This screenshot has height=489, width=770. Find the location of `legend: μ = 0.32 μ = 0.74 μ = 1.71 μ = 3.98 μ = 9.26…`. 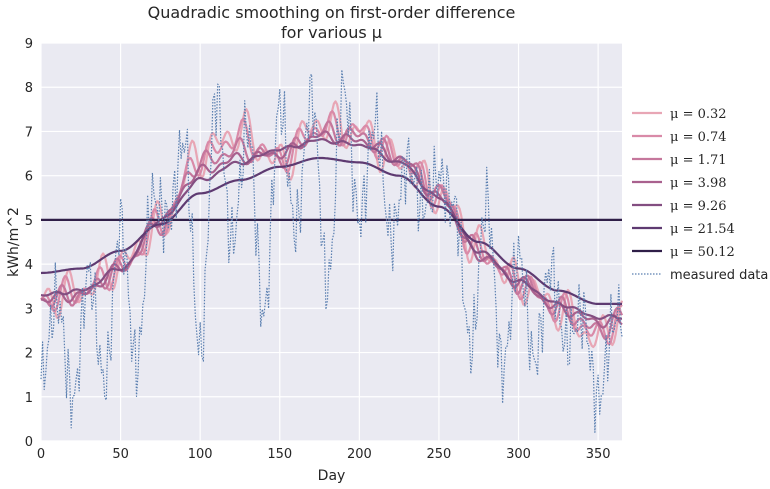

legend: μ = 0.32 μ = 0.74 μ = 1.71 μ = 3.98 μ = 9.26… is located at coordinates (700, 195).